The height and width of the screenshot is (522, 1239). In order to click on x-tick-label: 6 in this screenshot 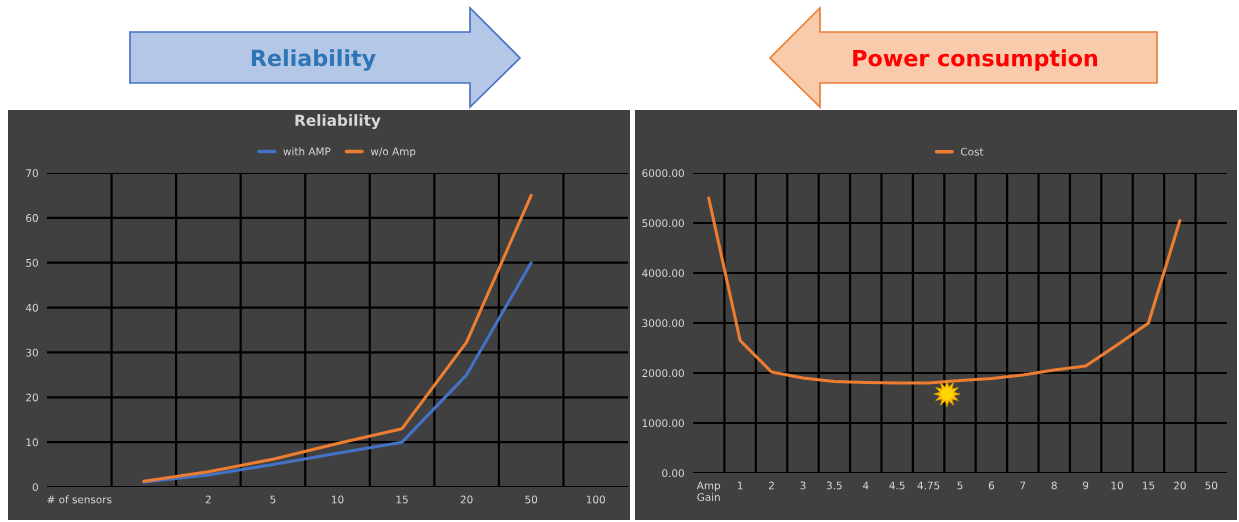, I will do `click(991, 485)`.